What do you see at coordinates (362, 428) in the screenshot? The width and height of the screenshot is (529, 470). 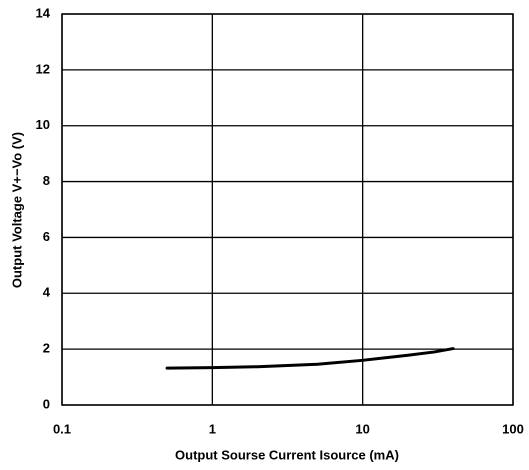 I see `x-tick-label: 10` at bounding box center [362, 428].